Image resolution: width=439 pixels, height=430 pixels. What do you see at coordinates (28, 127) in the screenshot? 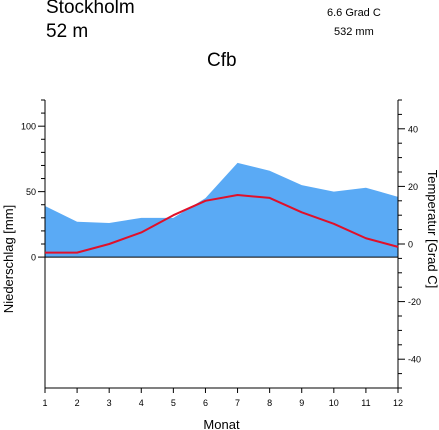
I see `left-tick-label: 100` at bounding box center [28, 127].